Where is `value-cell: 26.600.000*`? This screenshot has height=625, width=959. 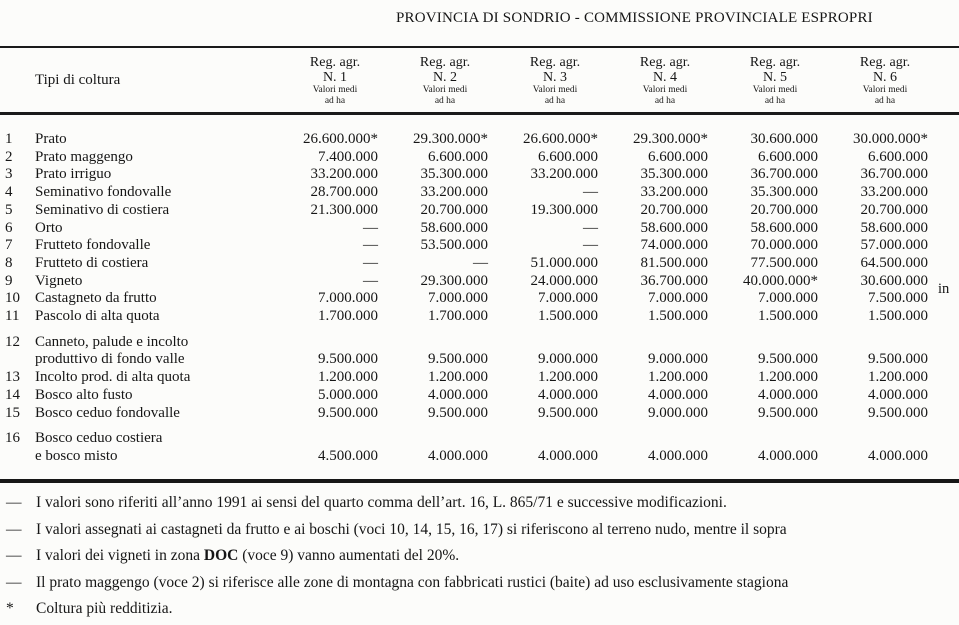 value-cell: 26.600.000* is located at coordinates (560, 139).